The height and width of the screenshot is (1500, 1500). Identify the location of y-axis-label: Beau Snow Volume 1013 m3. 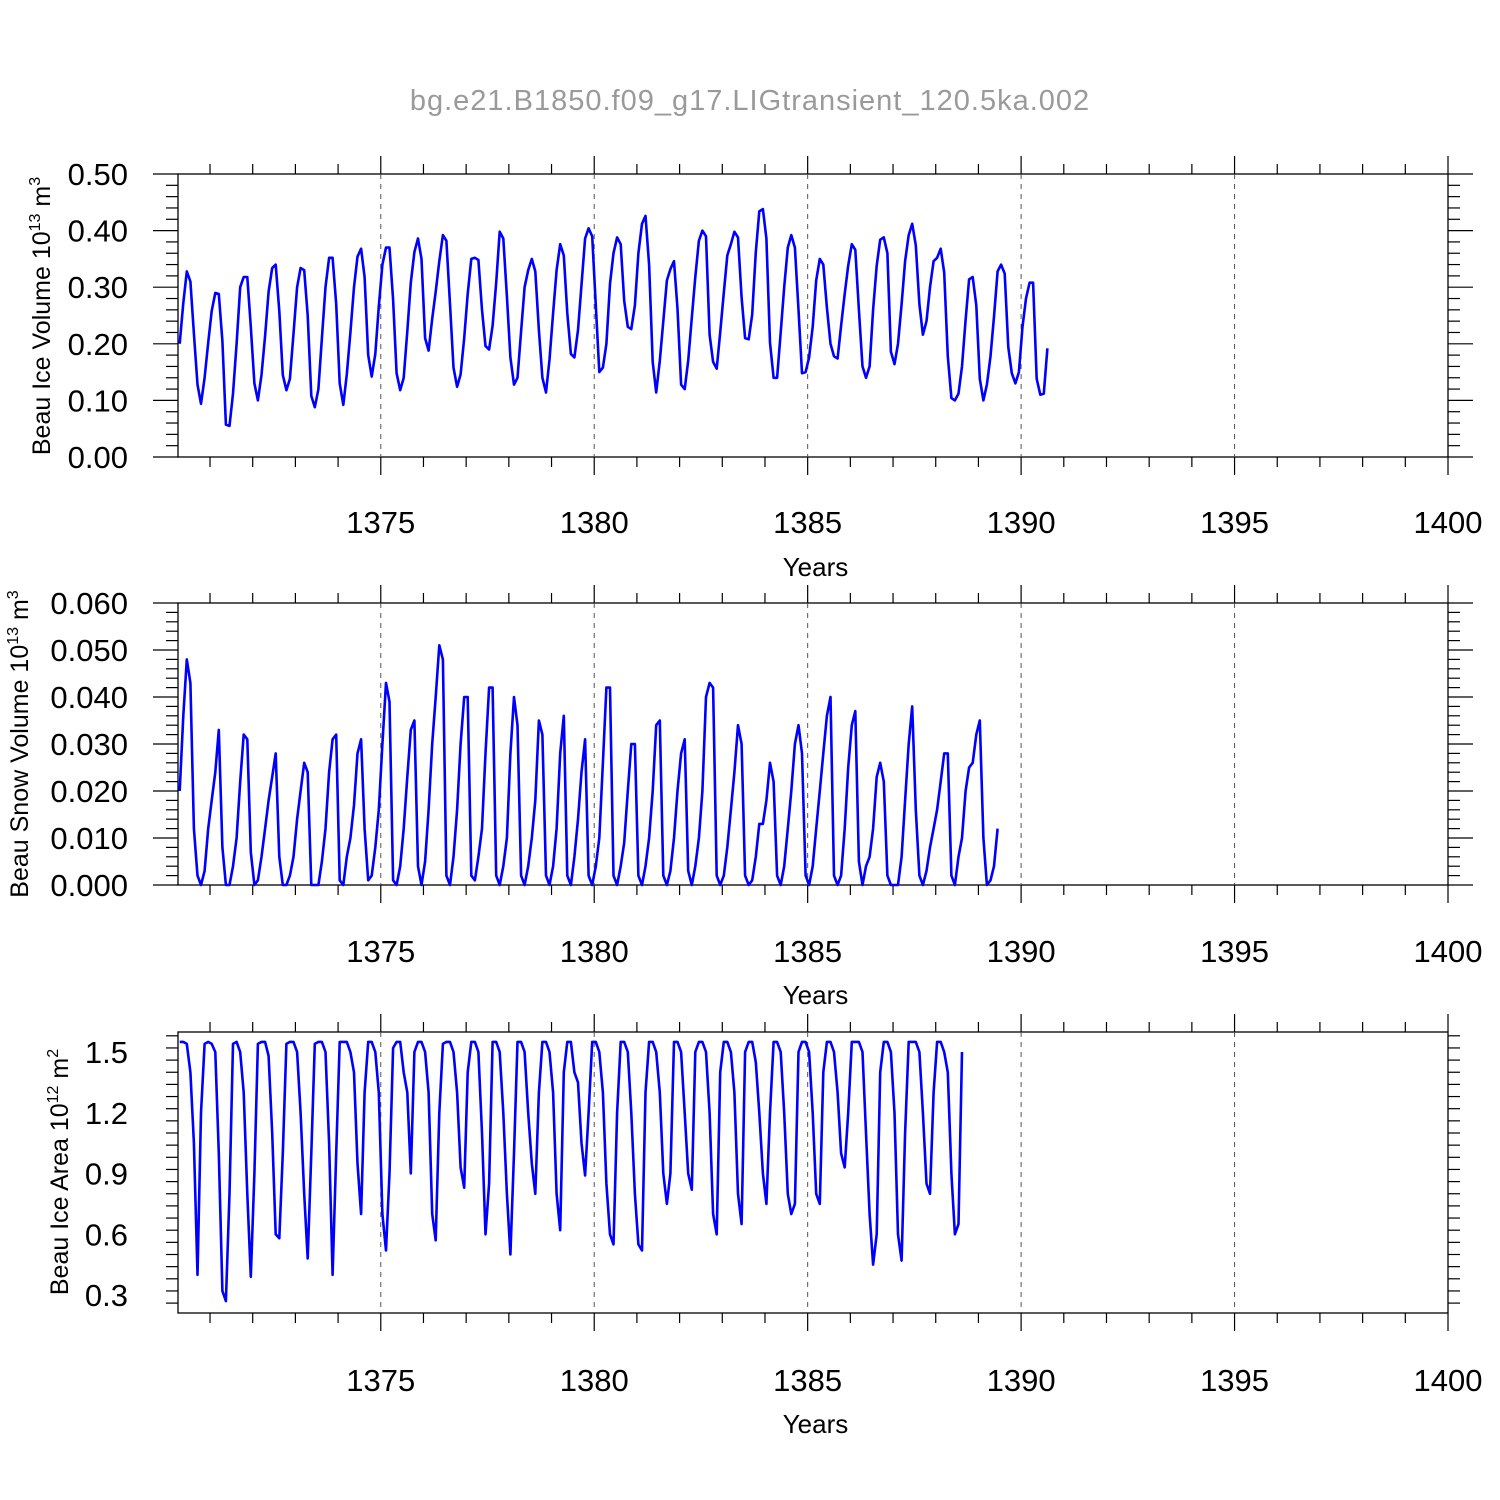
(19, 744).